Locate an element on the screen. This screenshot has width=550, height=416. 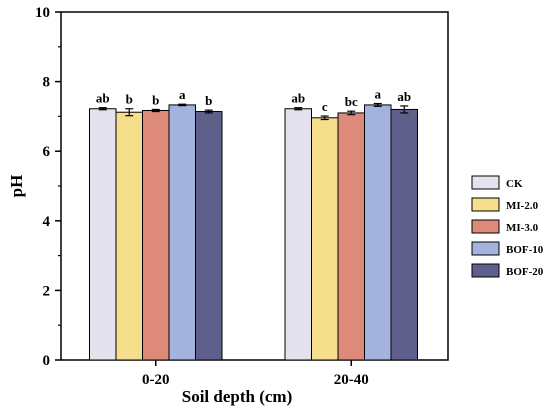
x-axis: 0-20 20-40 is located at coordinates (255, 374).